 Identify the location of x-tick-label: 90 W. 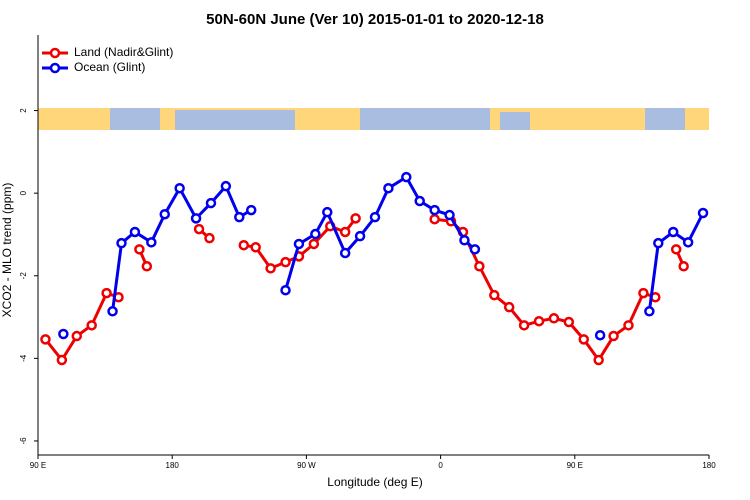
(306, 465).